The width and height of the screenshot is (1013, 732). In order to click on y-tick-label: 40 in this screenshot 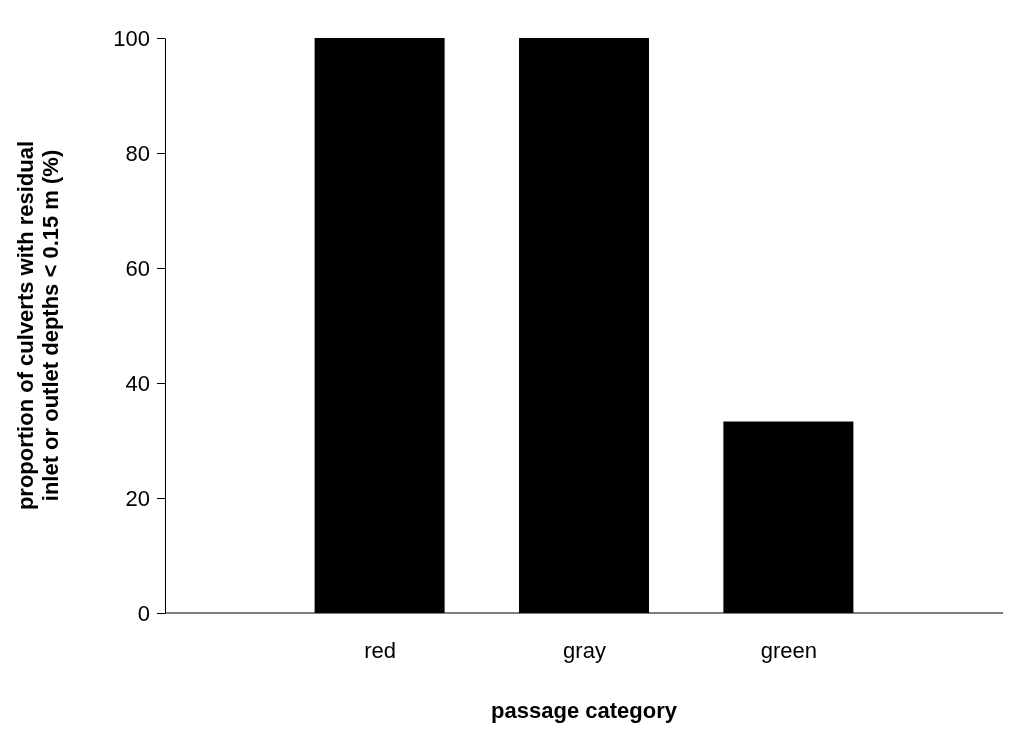, I will do `click(137, 383)`.